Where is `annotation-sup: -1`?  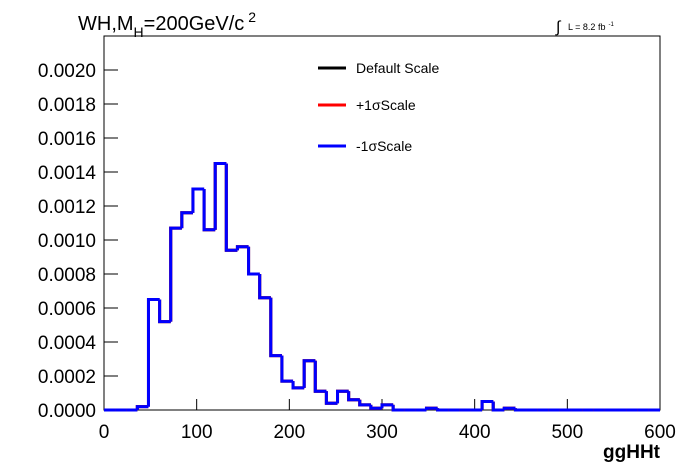
annotation-sup: -1 is located at coordinates (611, 25).